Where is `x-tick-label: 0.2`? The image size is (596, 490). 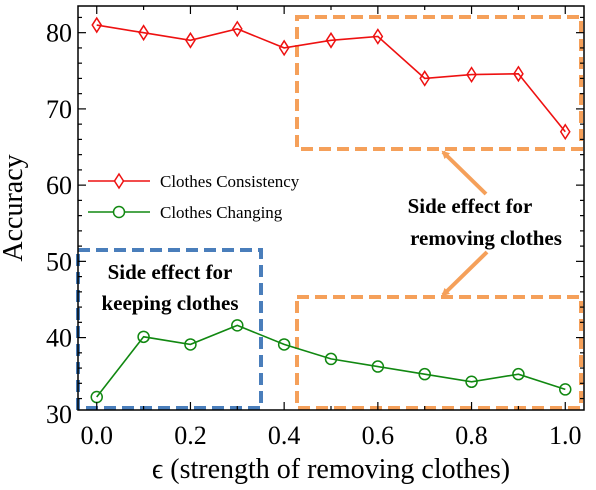
x-tick-label: 0.2 is located at coordinates (190, 435).